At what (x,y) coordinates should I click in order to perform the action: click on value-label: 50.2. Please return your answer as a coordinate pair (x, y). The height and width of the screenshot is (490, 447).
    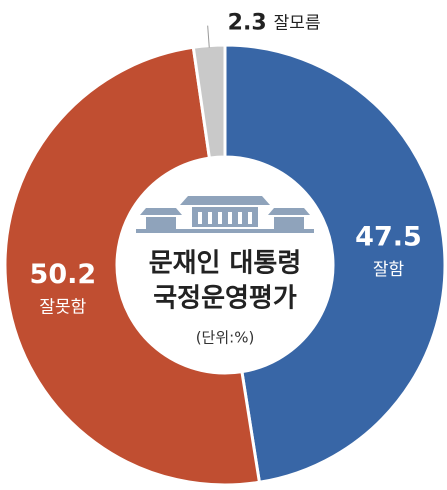
    Looking at the image, I should click on (63, 274).